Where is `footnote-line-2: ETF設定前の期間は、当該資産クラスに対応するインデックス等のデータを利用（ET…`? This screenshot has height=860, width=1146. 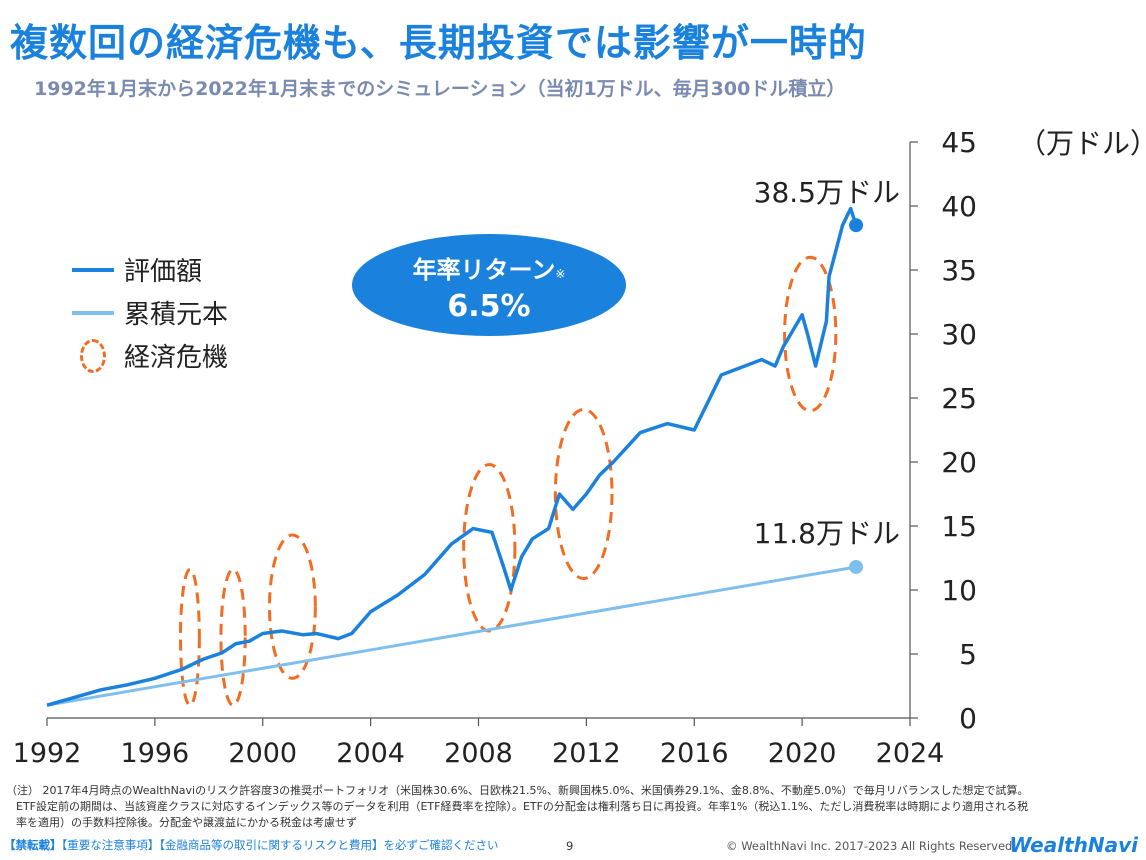 footnote-line-2: ETF設定前の期間は、当該資産クラスに対応するインデックス等のデータを利用（ET… is located at coordinates (522, 806).